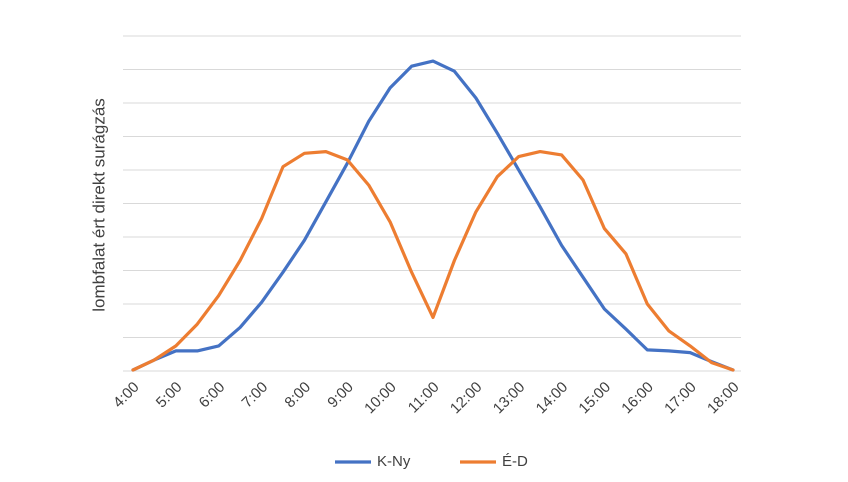 This screenshot has height=482, width=848. What do you see at coordinates (509, 398) in the screenshot?
I see `x-tick-label: 13:00` at bounding box center [509, 398].